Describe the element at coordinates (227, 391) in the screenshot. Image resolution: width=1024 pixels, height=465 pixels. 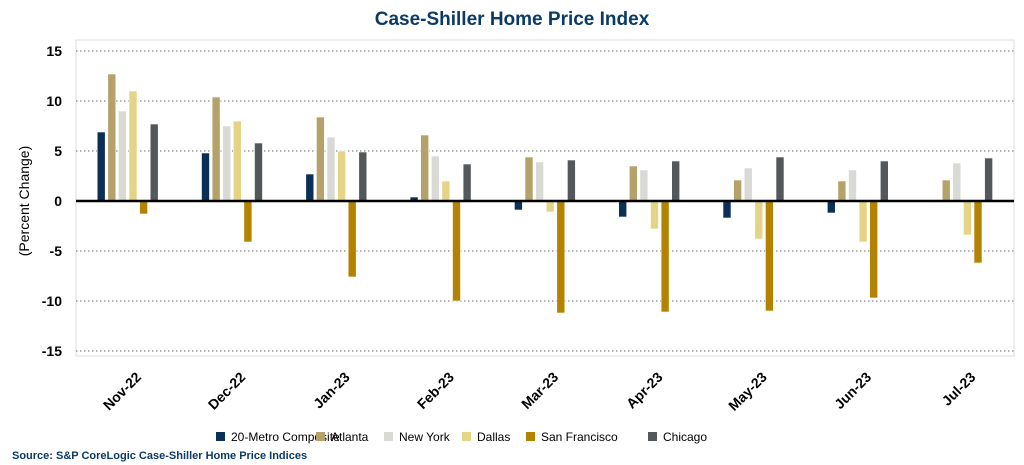
I see `x-tick-label: Dec-22` at that location.